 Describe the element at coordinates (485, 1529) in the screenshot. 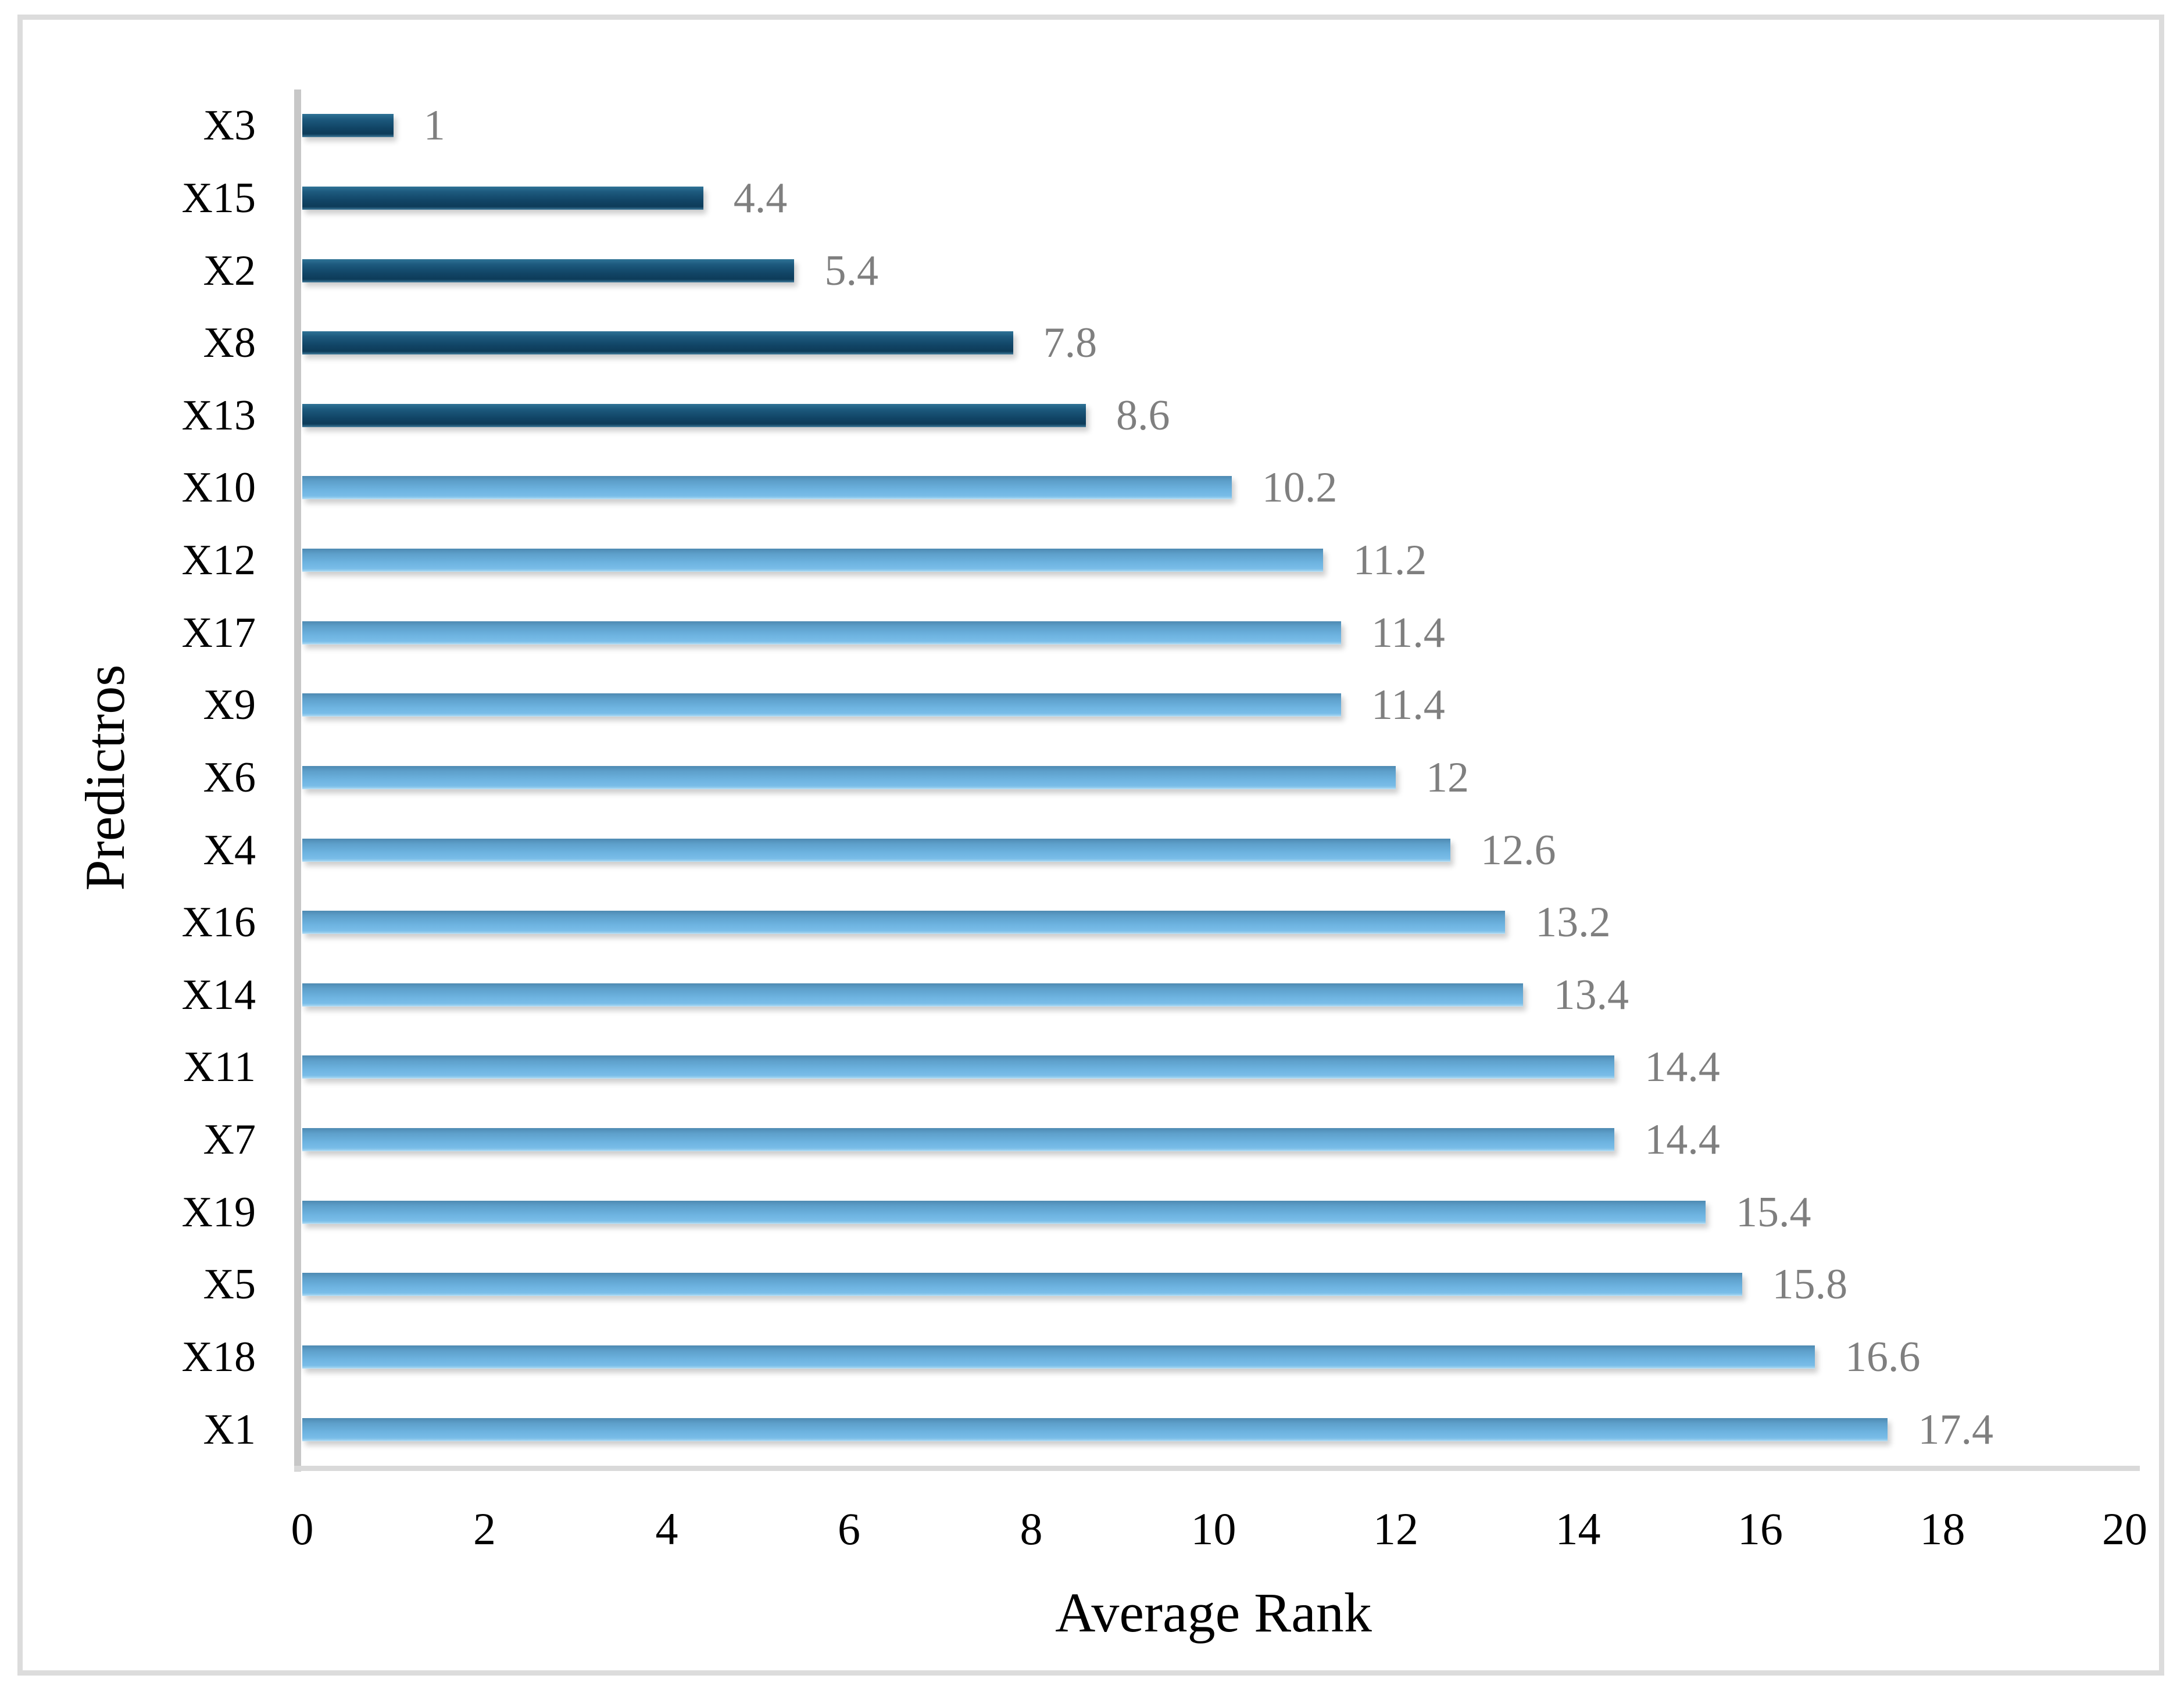

I see `x-tick-label: 2` at that location.